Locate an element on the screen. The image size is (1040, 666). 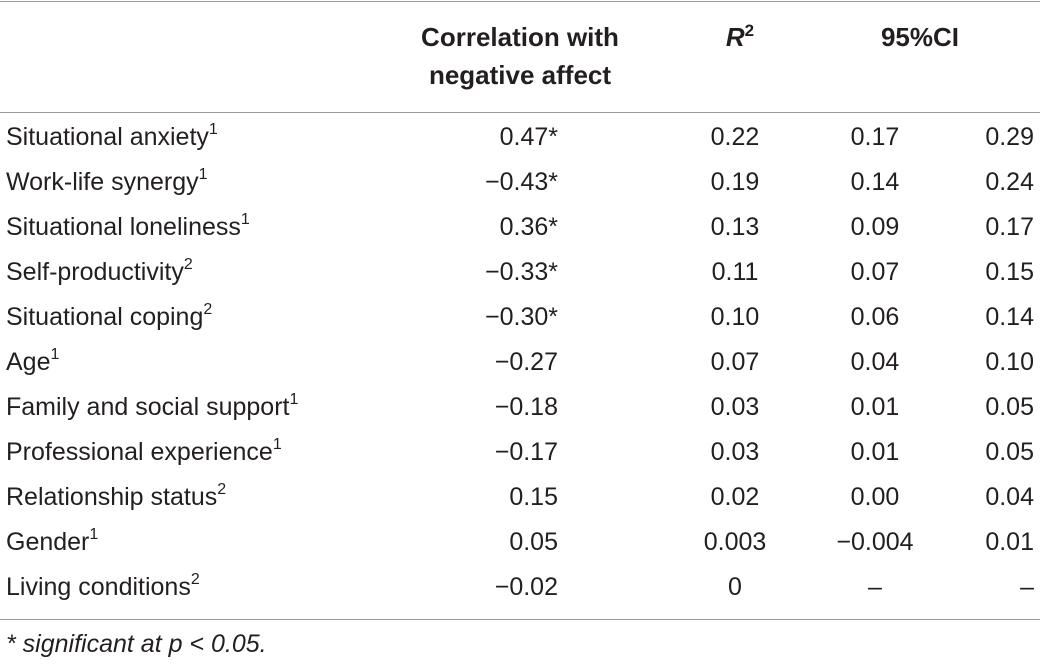
correlation-value: 0.15 is located at coordinates (533, 497).